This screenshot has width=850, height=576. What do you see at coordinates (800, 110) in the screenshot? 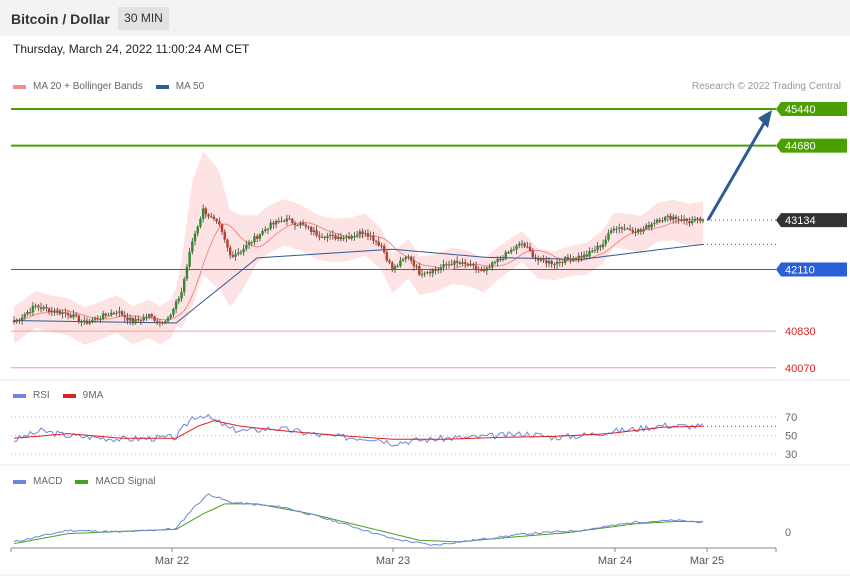
I see `level-label-45440: 45440` at bounding box center [800, 110].